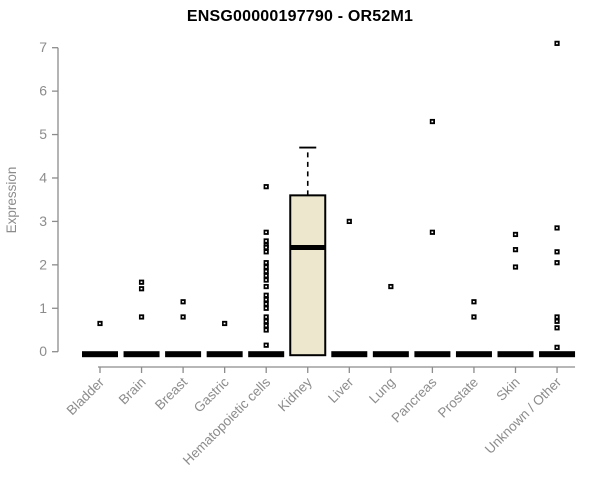 The width and height of the screenshot is (600, 500). Describe the element at coordinates (43, 221) in the screenshot. I see `y-tick-label: 3` at that location.